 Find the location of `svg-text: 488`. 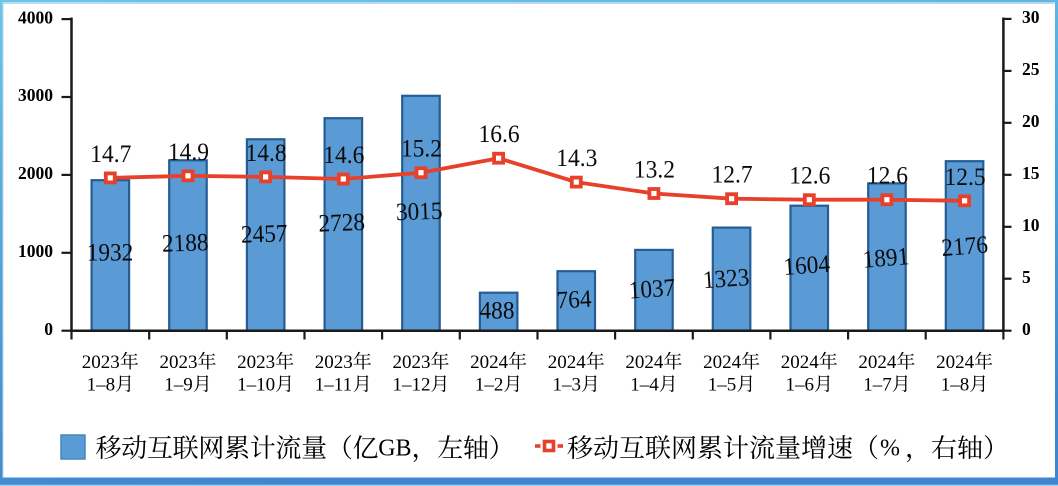

svg-text: 488 is located at coordinates (497, 310).